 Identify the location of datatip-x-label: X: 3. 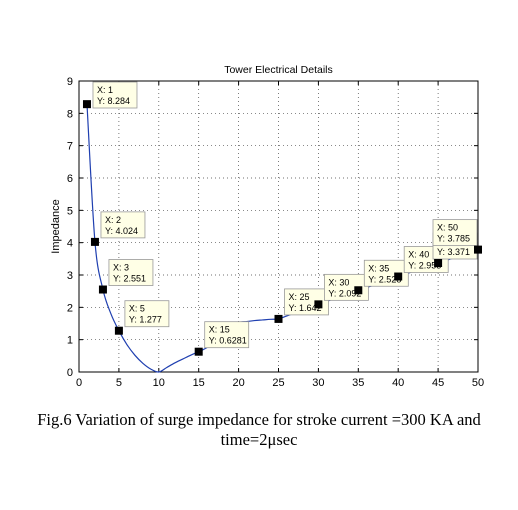
(121, 268).